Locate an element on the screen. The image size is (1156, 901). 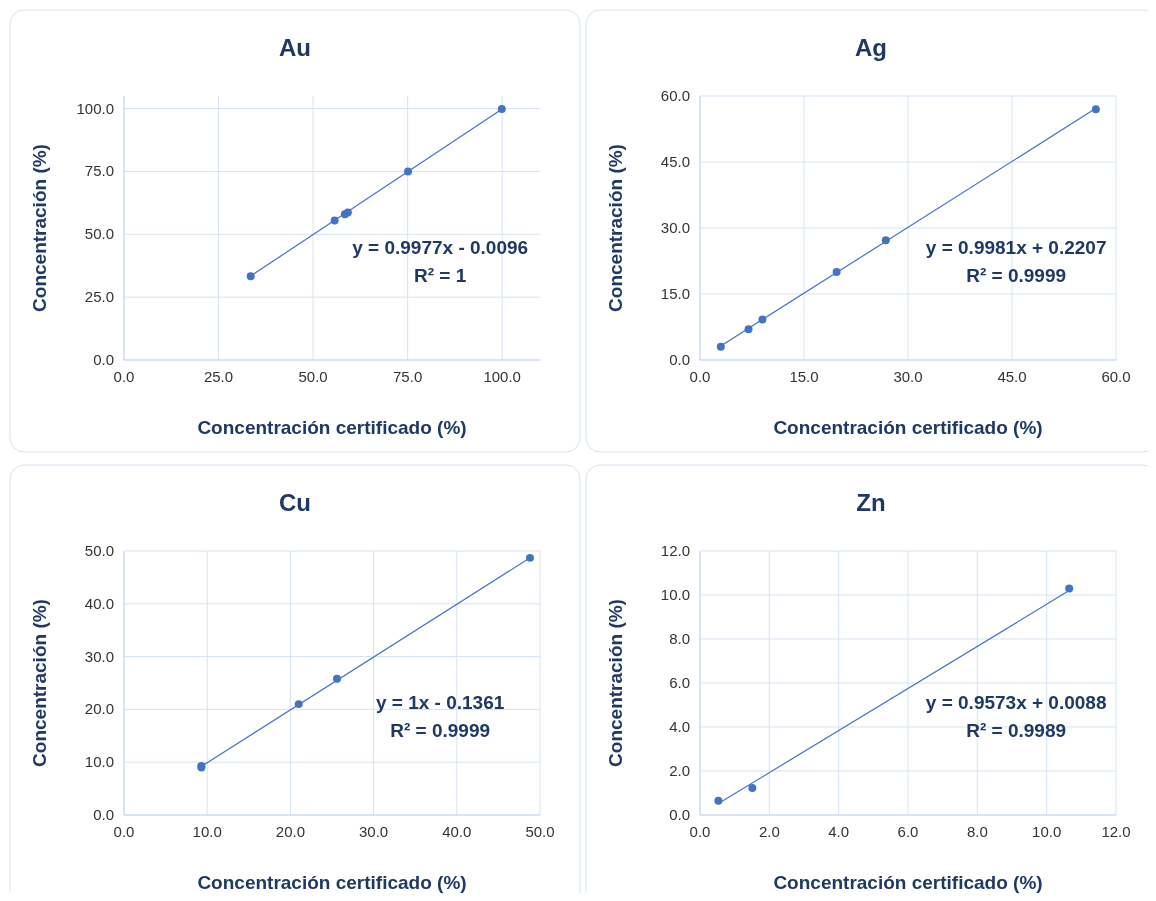
x-tick-label: 2.0 is located at coordinates (769, 831).